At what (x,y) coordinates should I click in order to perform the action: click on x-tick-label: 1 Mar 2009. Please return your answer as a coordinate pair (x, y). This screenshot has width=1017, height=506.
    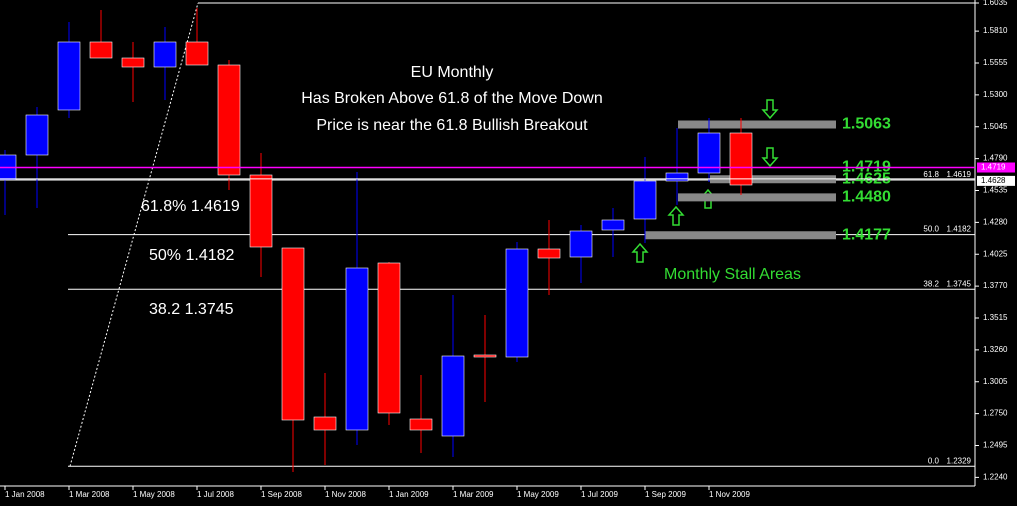
    Looking at the image, I should click on (473, 494).